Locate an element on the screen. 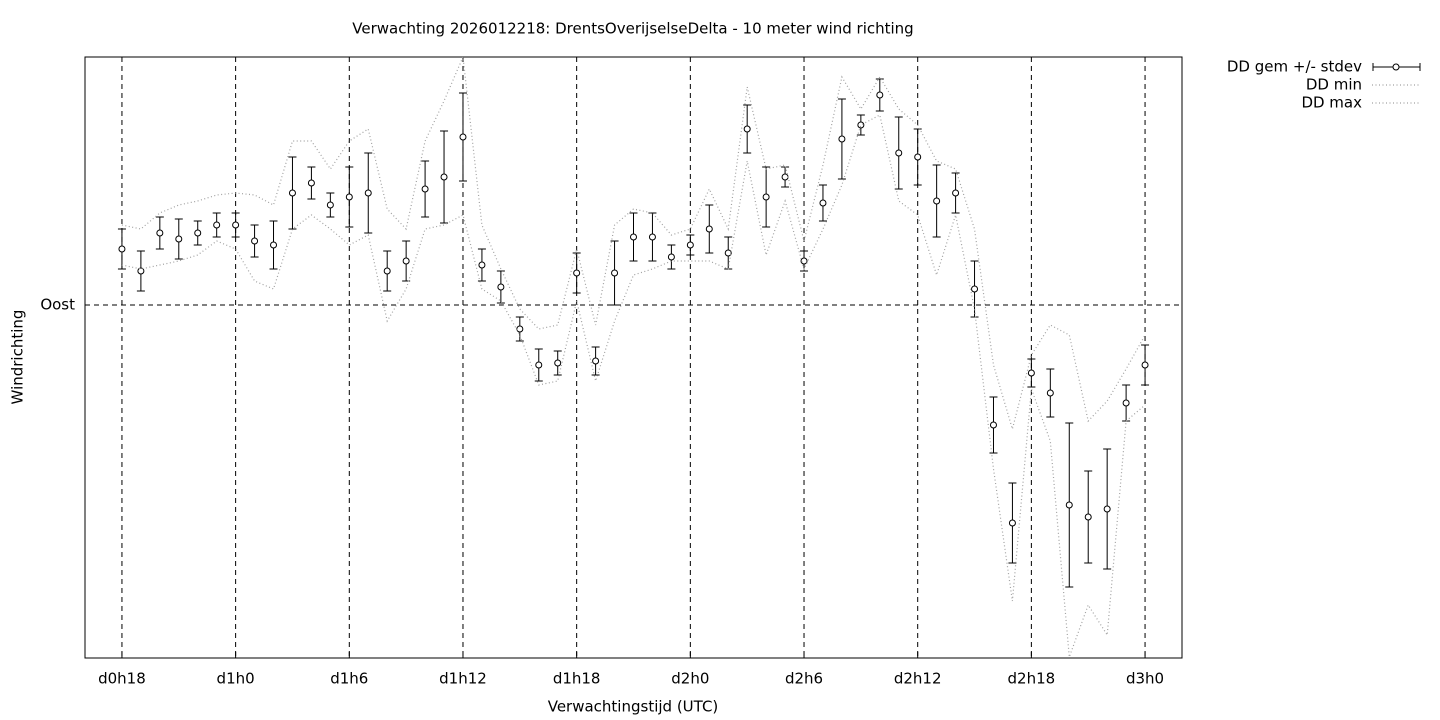 Image resolution: width=1440 pixels, height=720 pixels. x-tick-label: d0h18 is located at coordinates (122, 679).